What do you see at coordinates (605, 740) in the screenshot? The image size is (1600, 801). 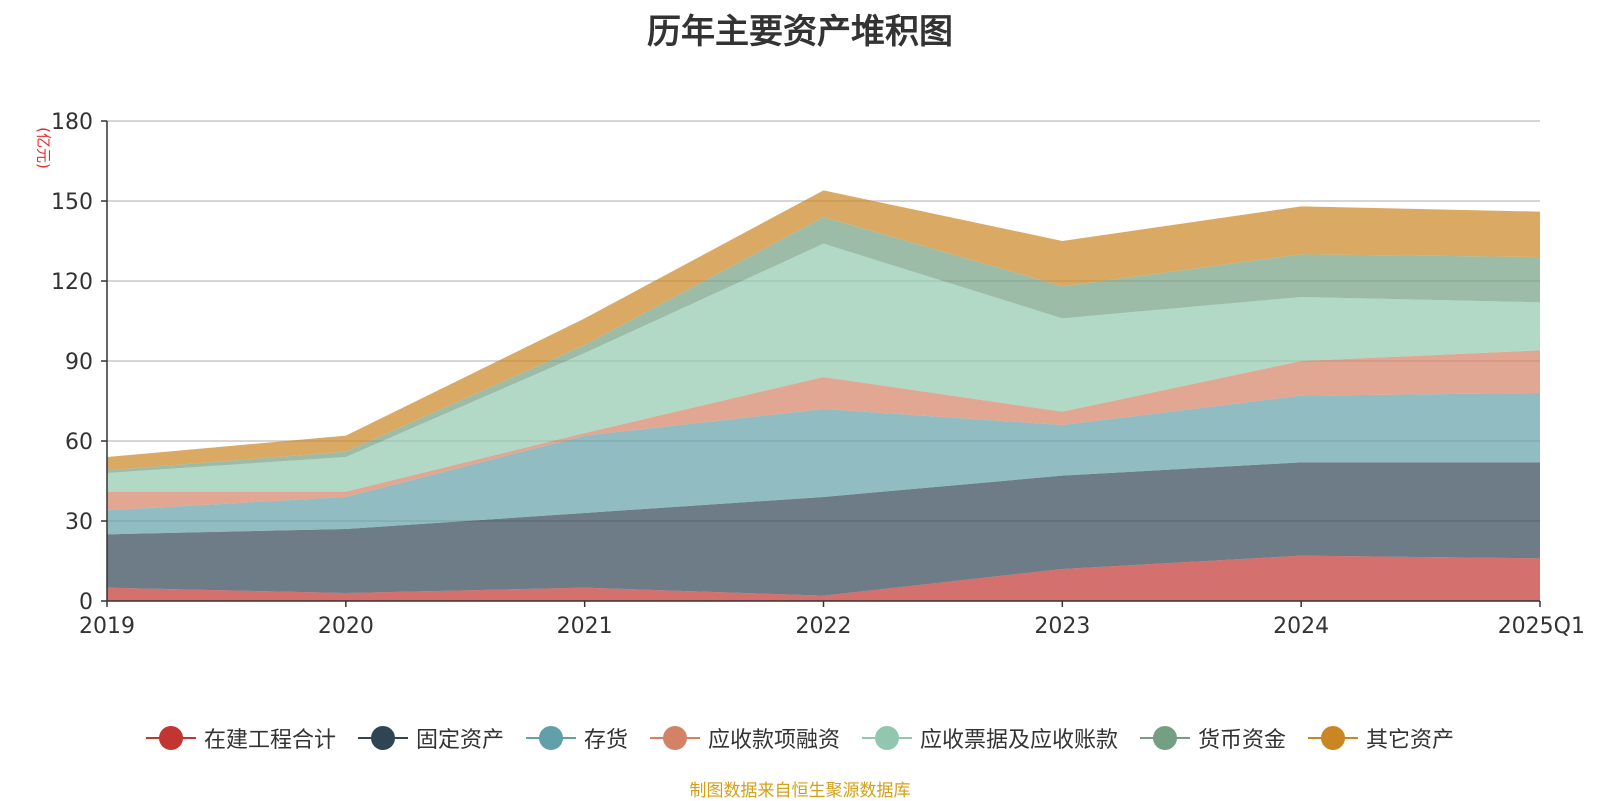 I see `legend-label: 存货` at bounding box center [605, 740].